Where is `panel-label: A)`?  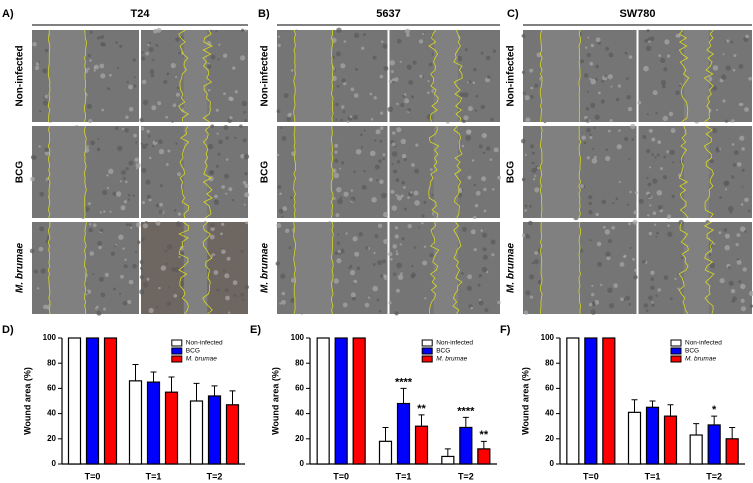 panel-label: A) is located at coordinates (8, 14).